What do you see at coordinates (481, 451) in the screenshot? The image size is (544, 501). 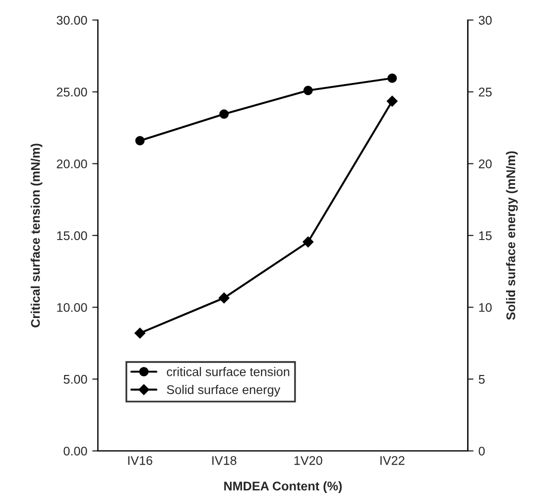 I see `y2-tick-label: 0` at bounding box center [481, 451].